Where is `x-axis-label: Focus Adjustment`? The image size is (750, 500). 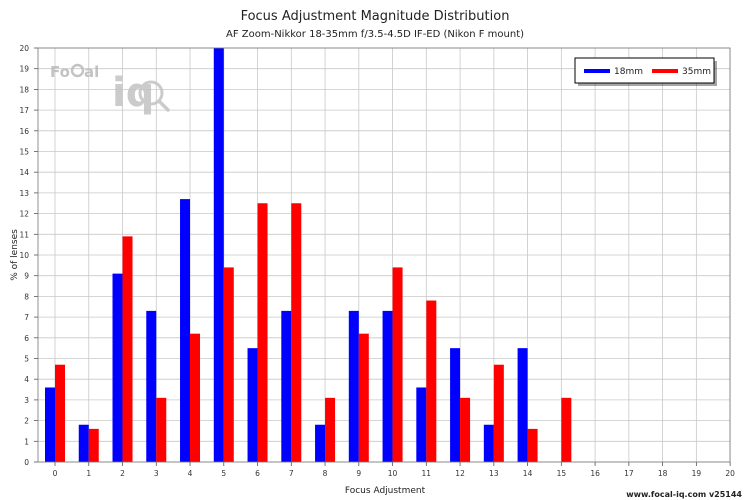 x-axis-label: Focus Adjustment is located at coordinates (385, 491).